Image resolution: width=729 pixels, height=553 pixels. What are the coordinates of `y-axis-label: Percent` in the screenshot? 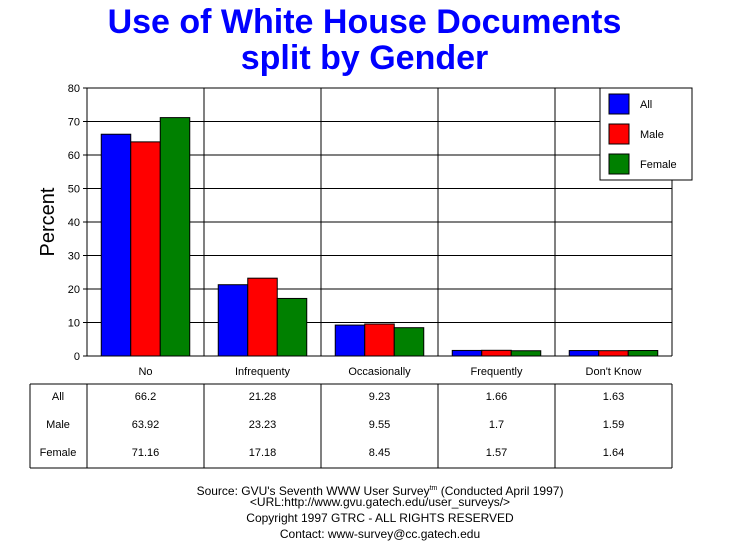 It's located at (48, 221).